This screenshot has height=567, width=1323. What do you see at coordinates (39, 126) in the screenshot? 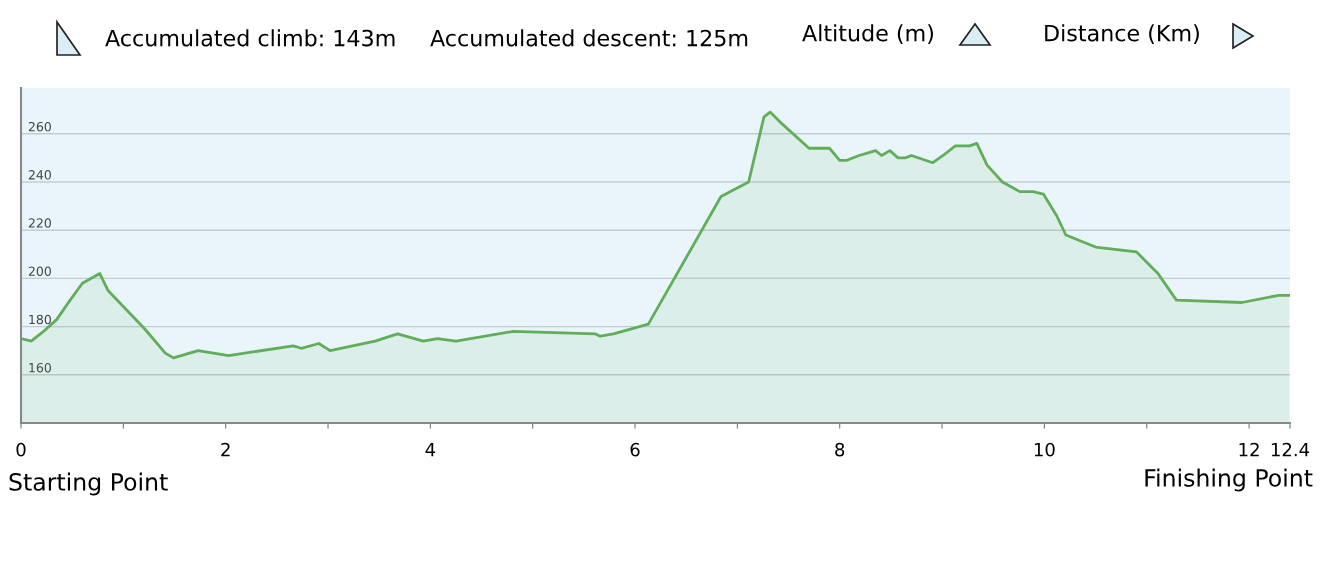
I see `y-tick-label: 260` at bounding box center [39, 126].